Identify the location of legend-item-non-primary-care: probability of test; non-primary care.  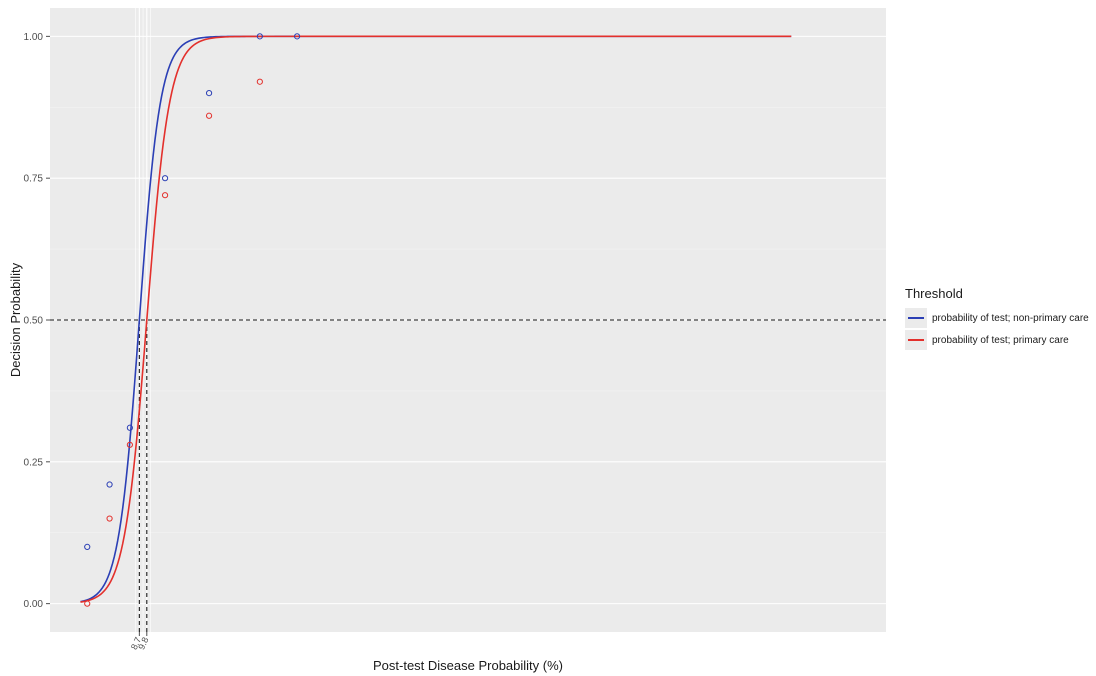
(997, 318).